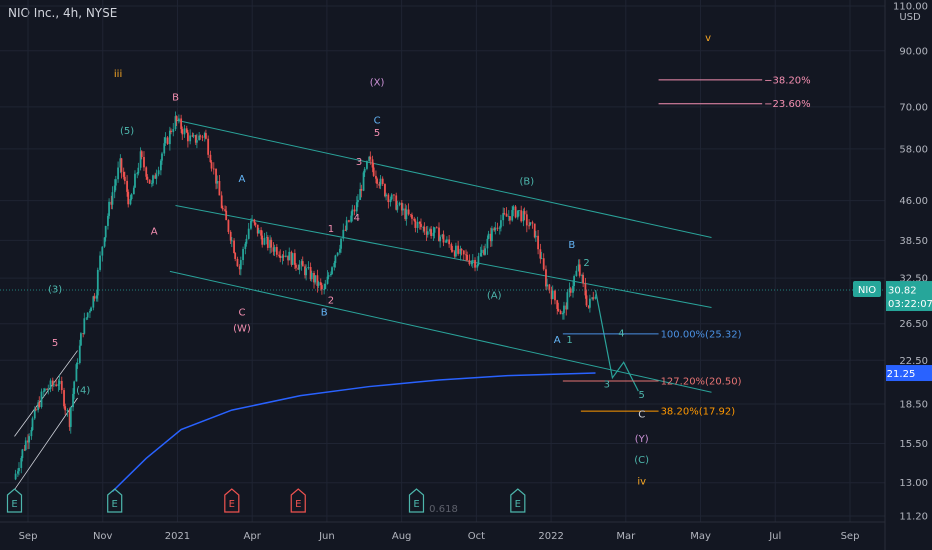 This screenshot has height=550, width=932. Describe the element at coordinates (476, 536) in the screenshot. I see `time-tick-label: Oct` at that location.